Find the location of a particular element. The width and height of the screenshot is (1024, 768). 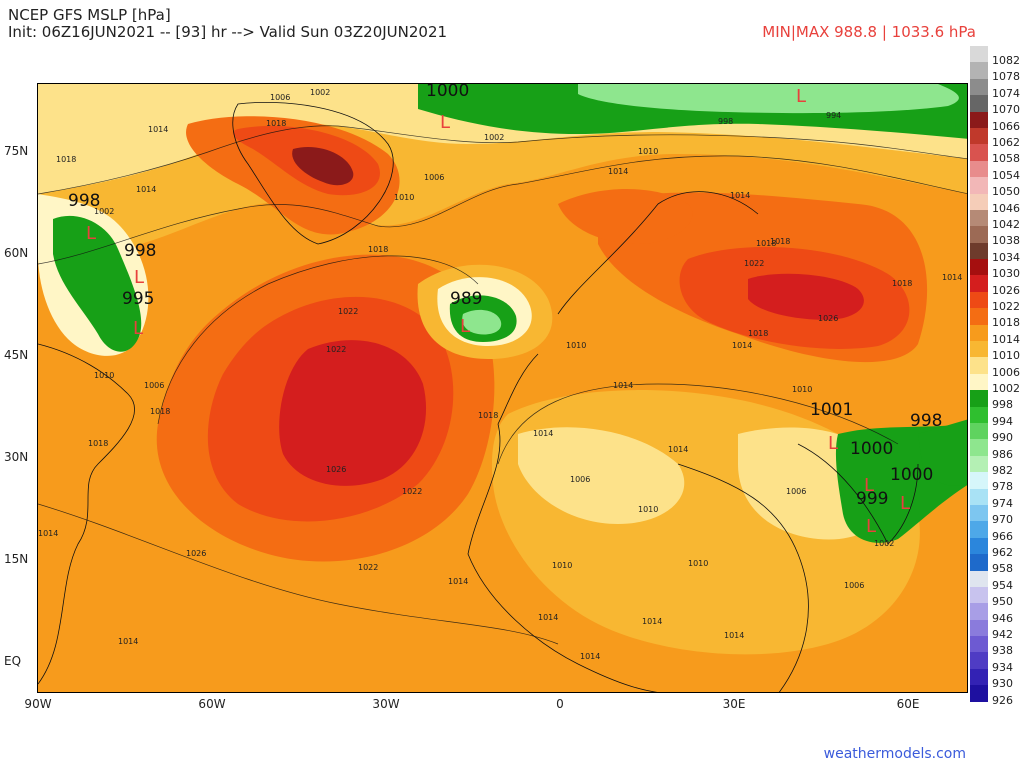

coast-europe is located at coordinates (628, 308).